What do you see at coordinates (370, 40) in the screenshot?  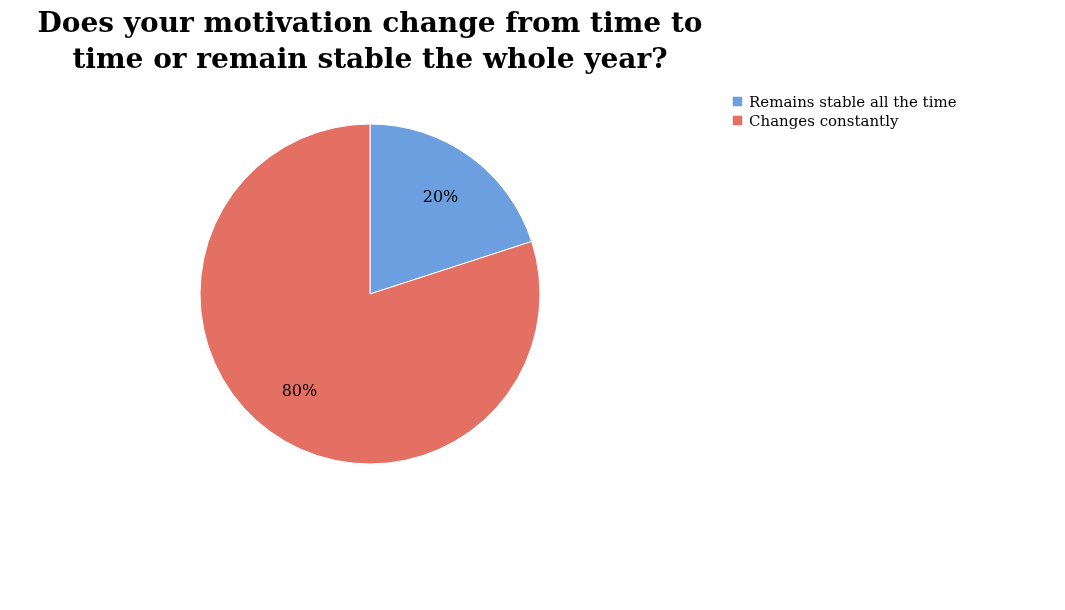 I see `chart-title: Does your motivation change from time to time or remain stable the whole year?` at bounding box center [370, 40].